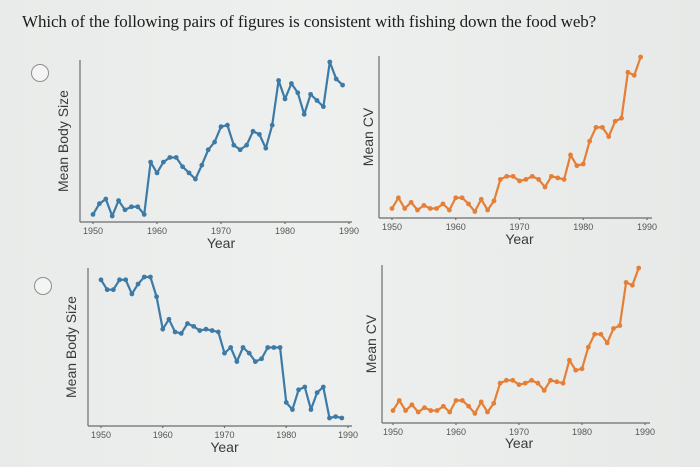 The image size is (700, 467). What do you see at coordinates (43, 286) in the screenshot?
I see `option-b-radio` at bounding box center [43, 286].